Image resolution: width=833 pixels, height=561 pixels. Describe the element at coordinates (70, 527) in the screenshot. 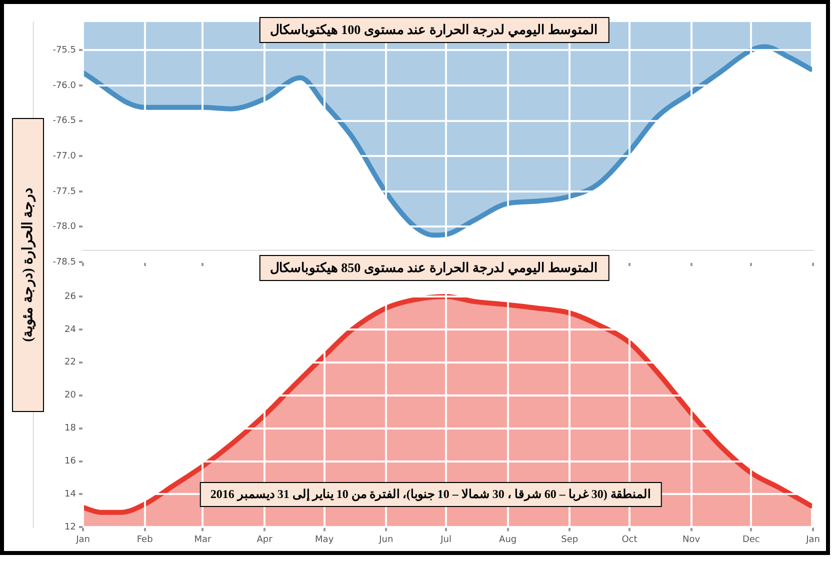

I see `y-tick-label: 12` at that location.